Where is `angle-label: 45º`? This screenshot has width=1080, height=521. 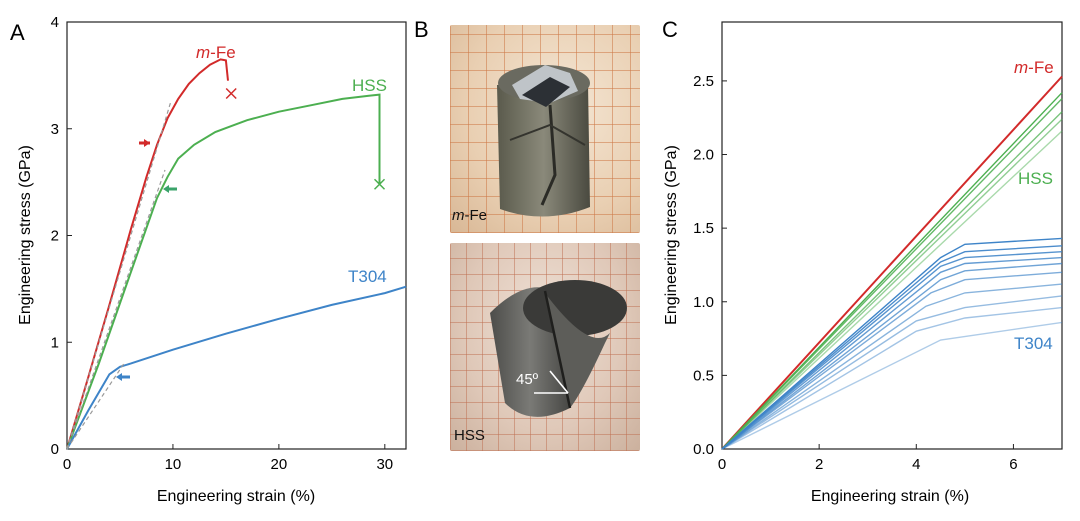
angle-label: 45º is located at coordinates (527, 379).